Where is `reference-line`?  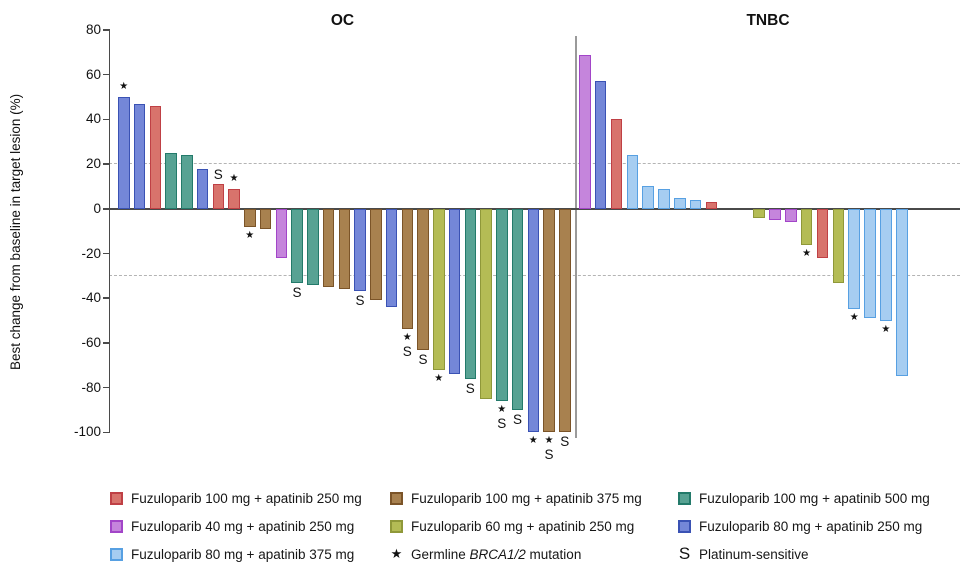 reference-line is located at coordinates (534, 164).